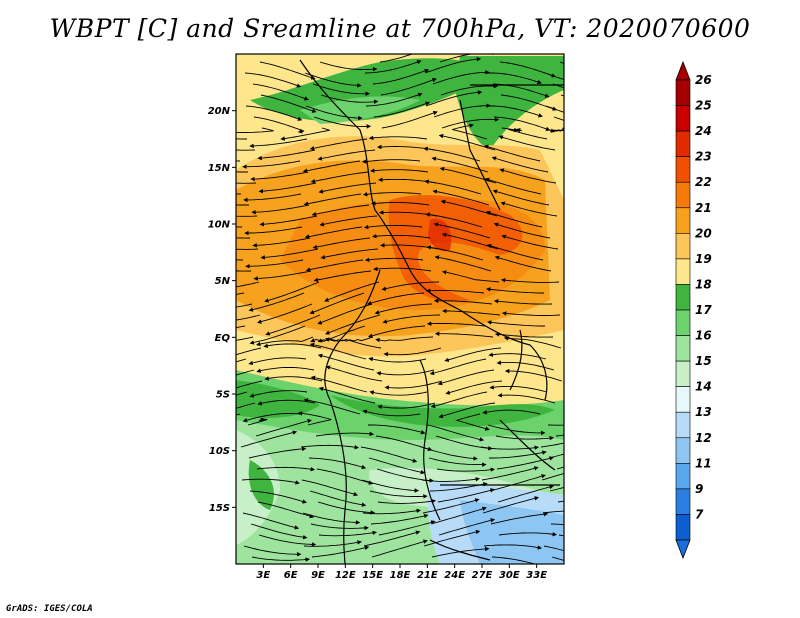  What do you see at coordinates (536, 575) in the screenshot?
I see `lon-tick-label: 33E` at bounding box center [536, 575].